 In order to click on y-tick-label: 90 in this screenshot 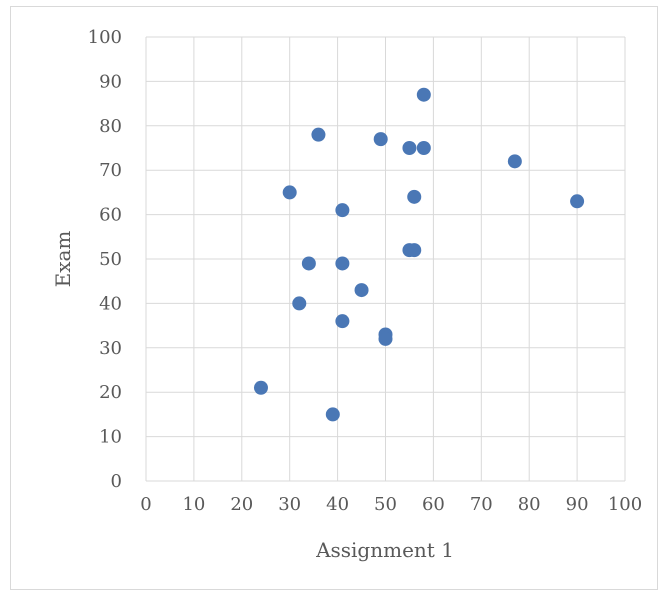, I will do `click(110, 81)`.